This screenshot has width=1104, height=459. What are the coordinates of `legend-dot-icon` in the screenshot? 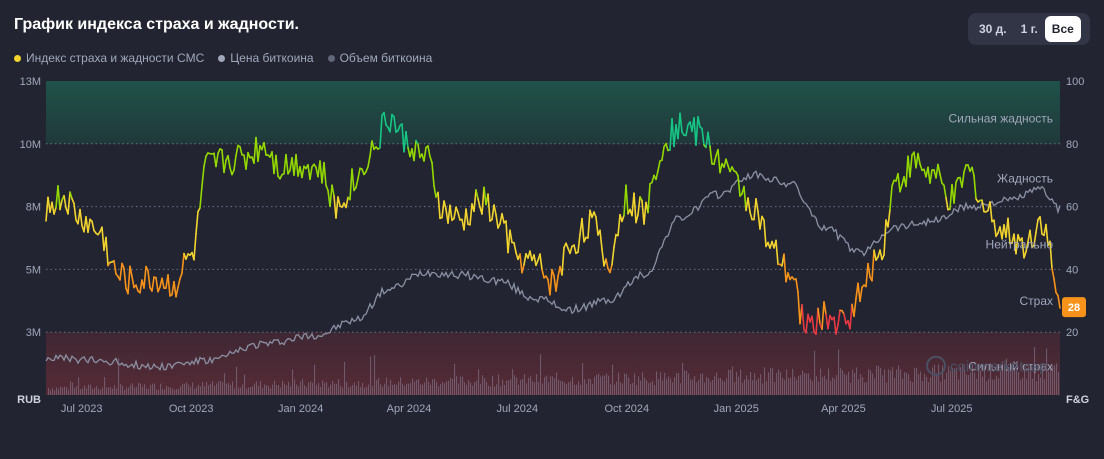 It's located at (17, 58).